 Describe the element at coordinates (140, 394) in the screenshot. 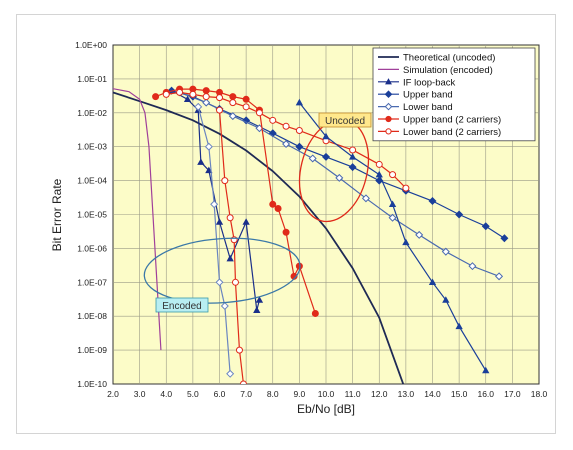

I see `x-tick-label: 3.0` at that location.